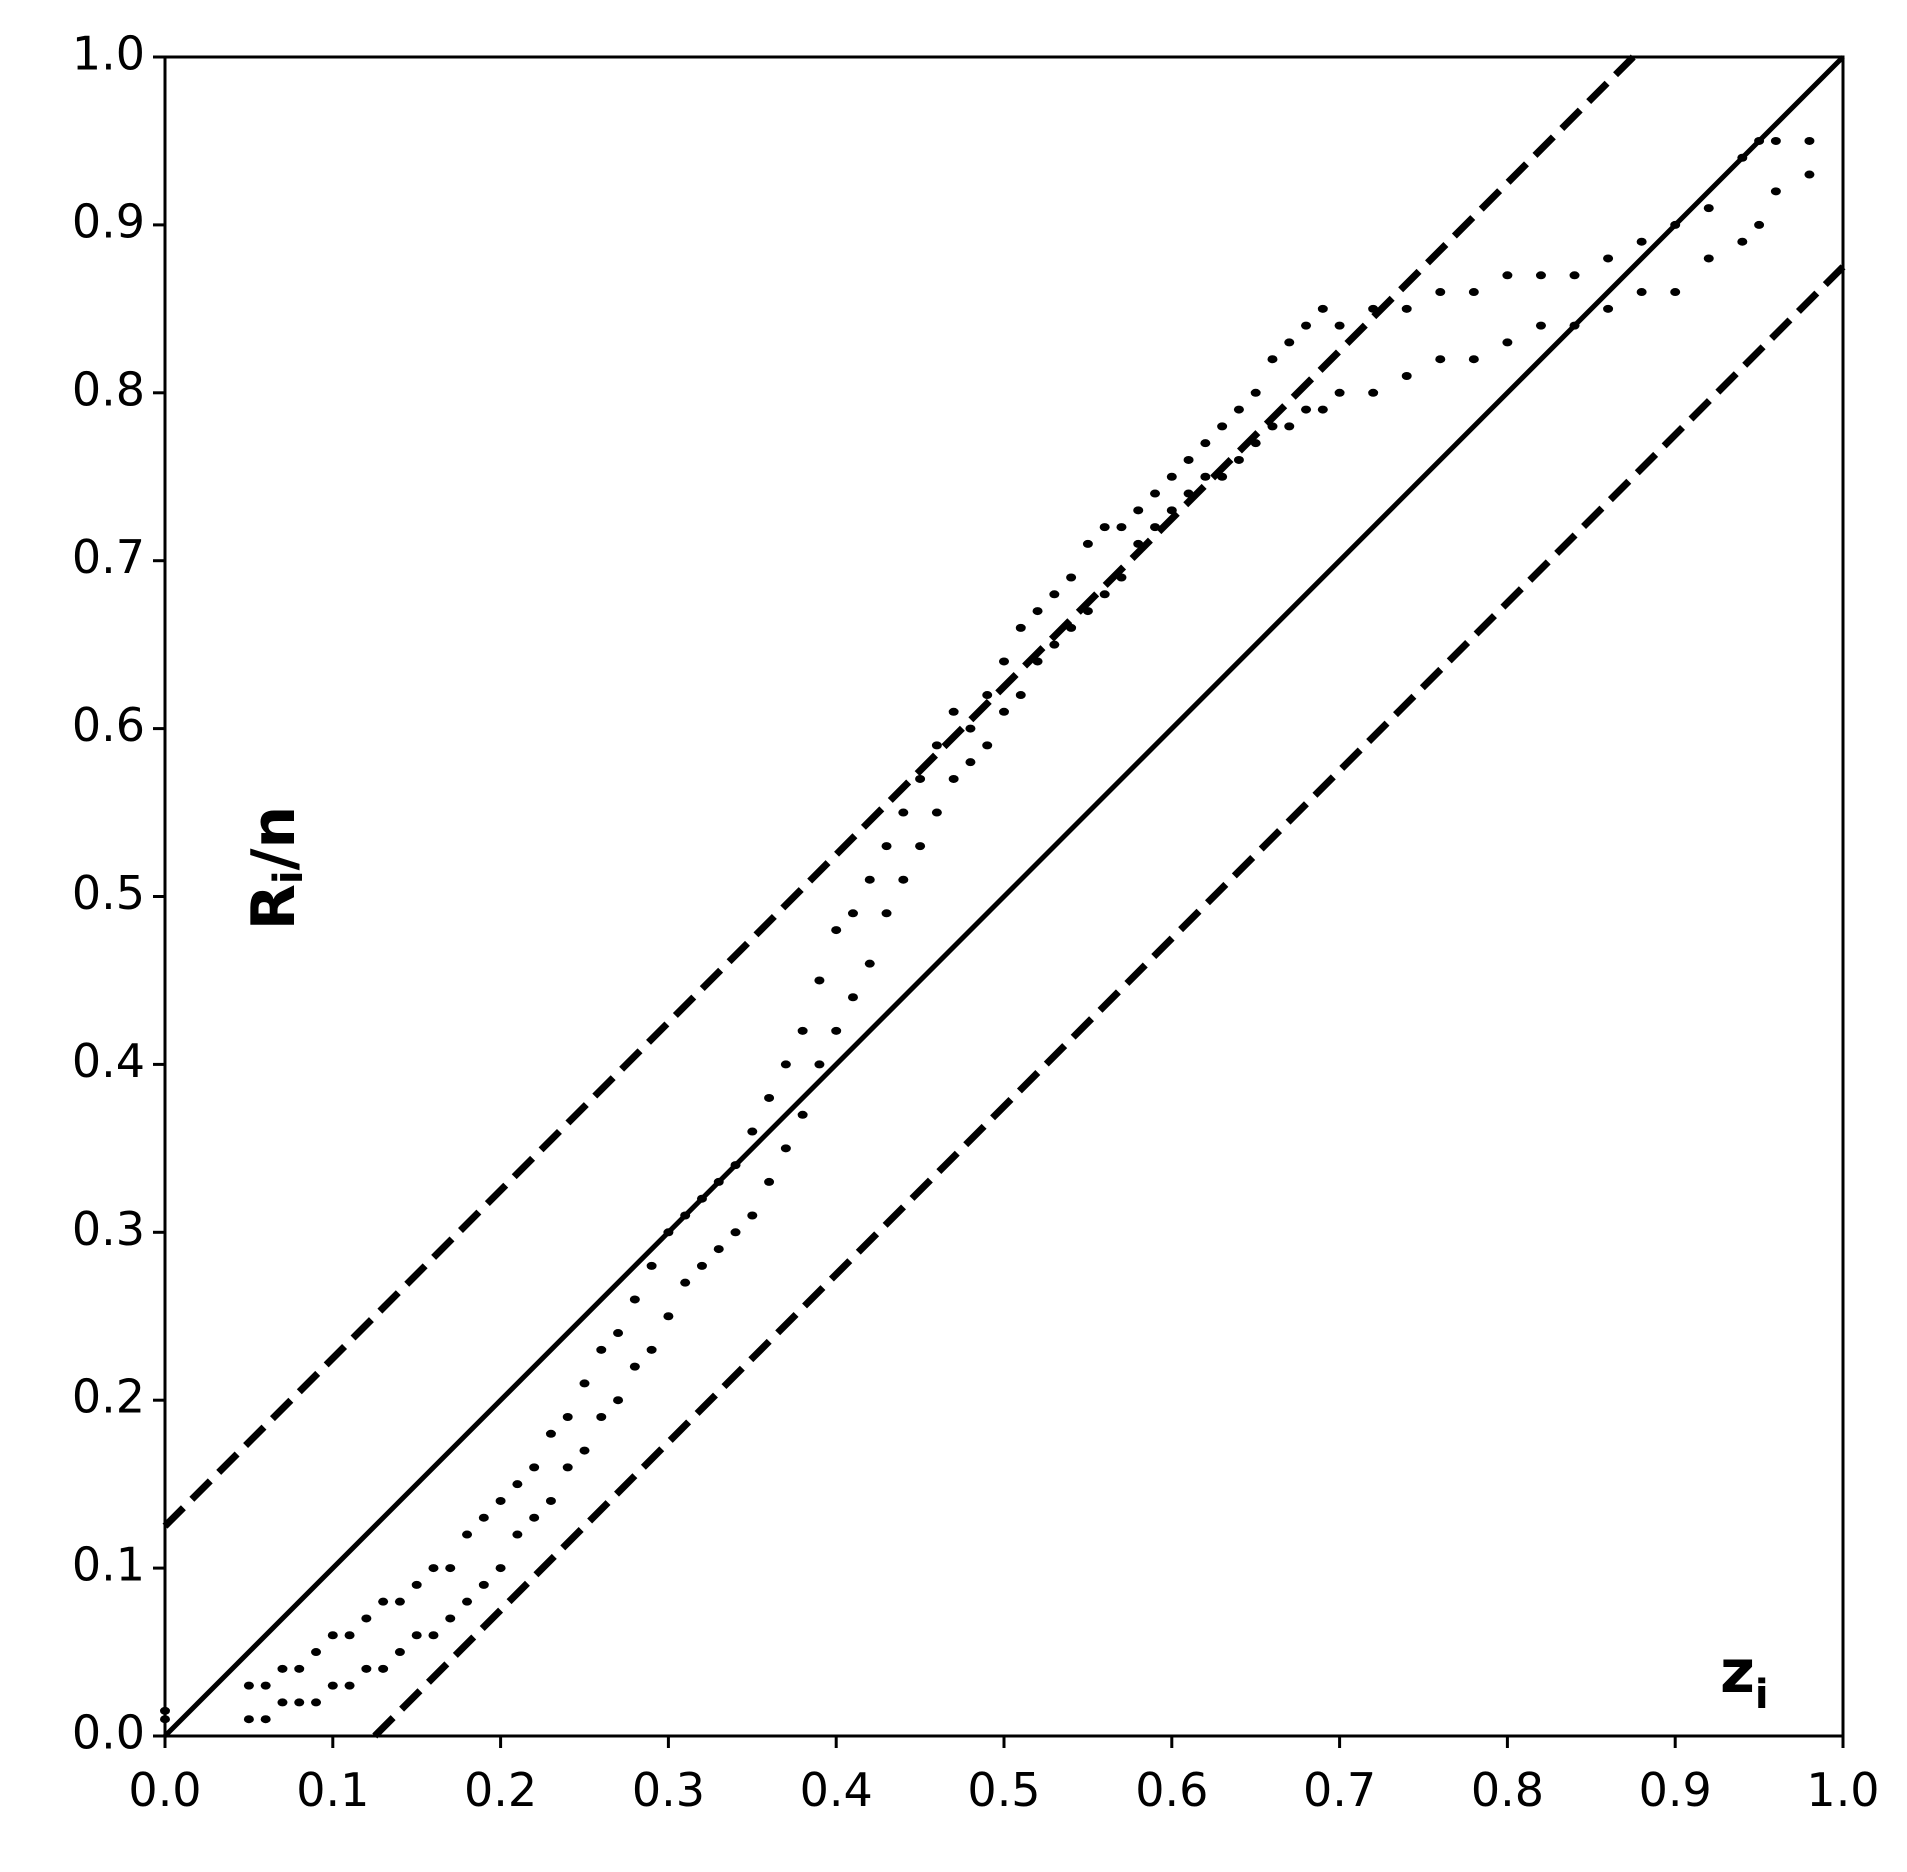 The height and width of the screenshot is (1872, 1907). Describe the element at coordinates (1737, 1672) in the screenshot. I see `x-label-main: z` at that location.